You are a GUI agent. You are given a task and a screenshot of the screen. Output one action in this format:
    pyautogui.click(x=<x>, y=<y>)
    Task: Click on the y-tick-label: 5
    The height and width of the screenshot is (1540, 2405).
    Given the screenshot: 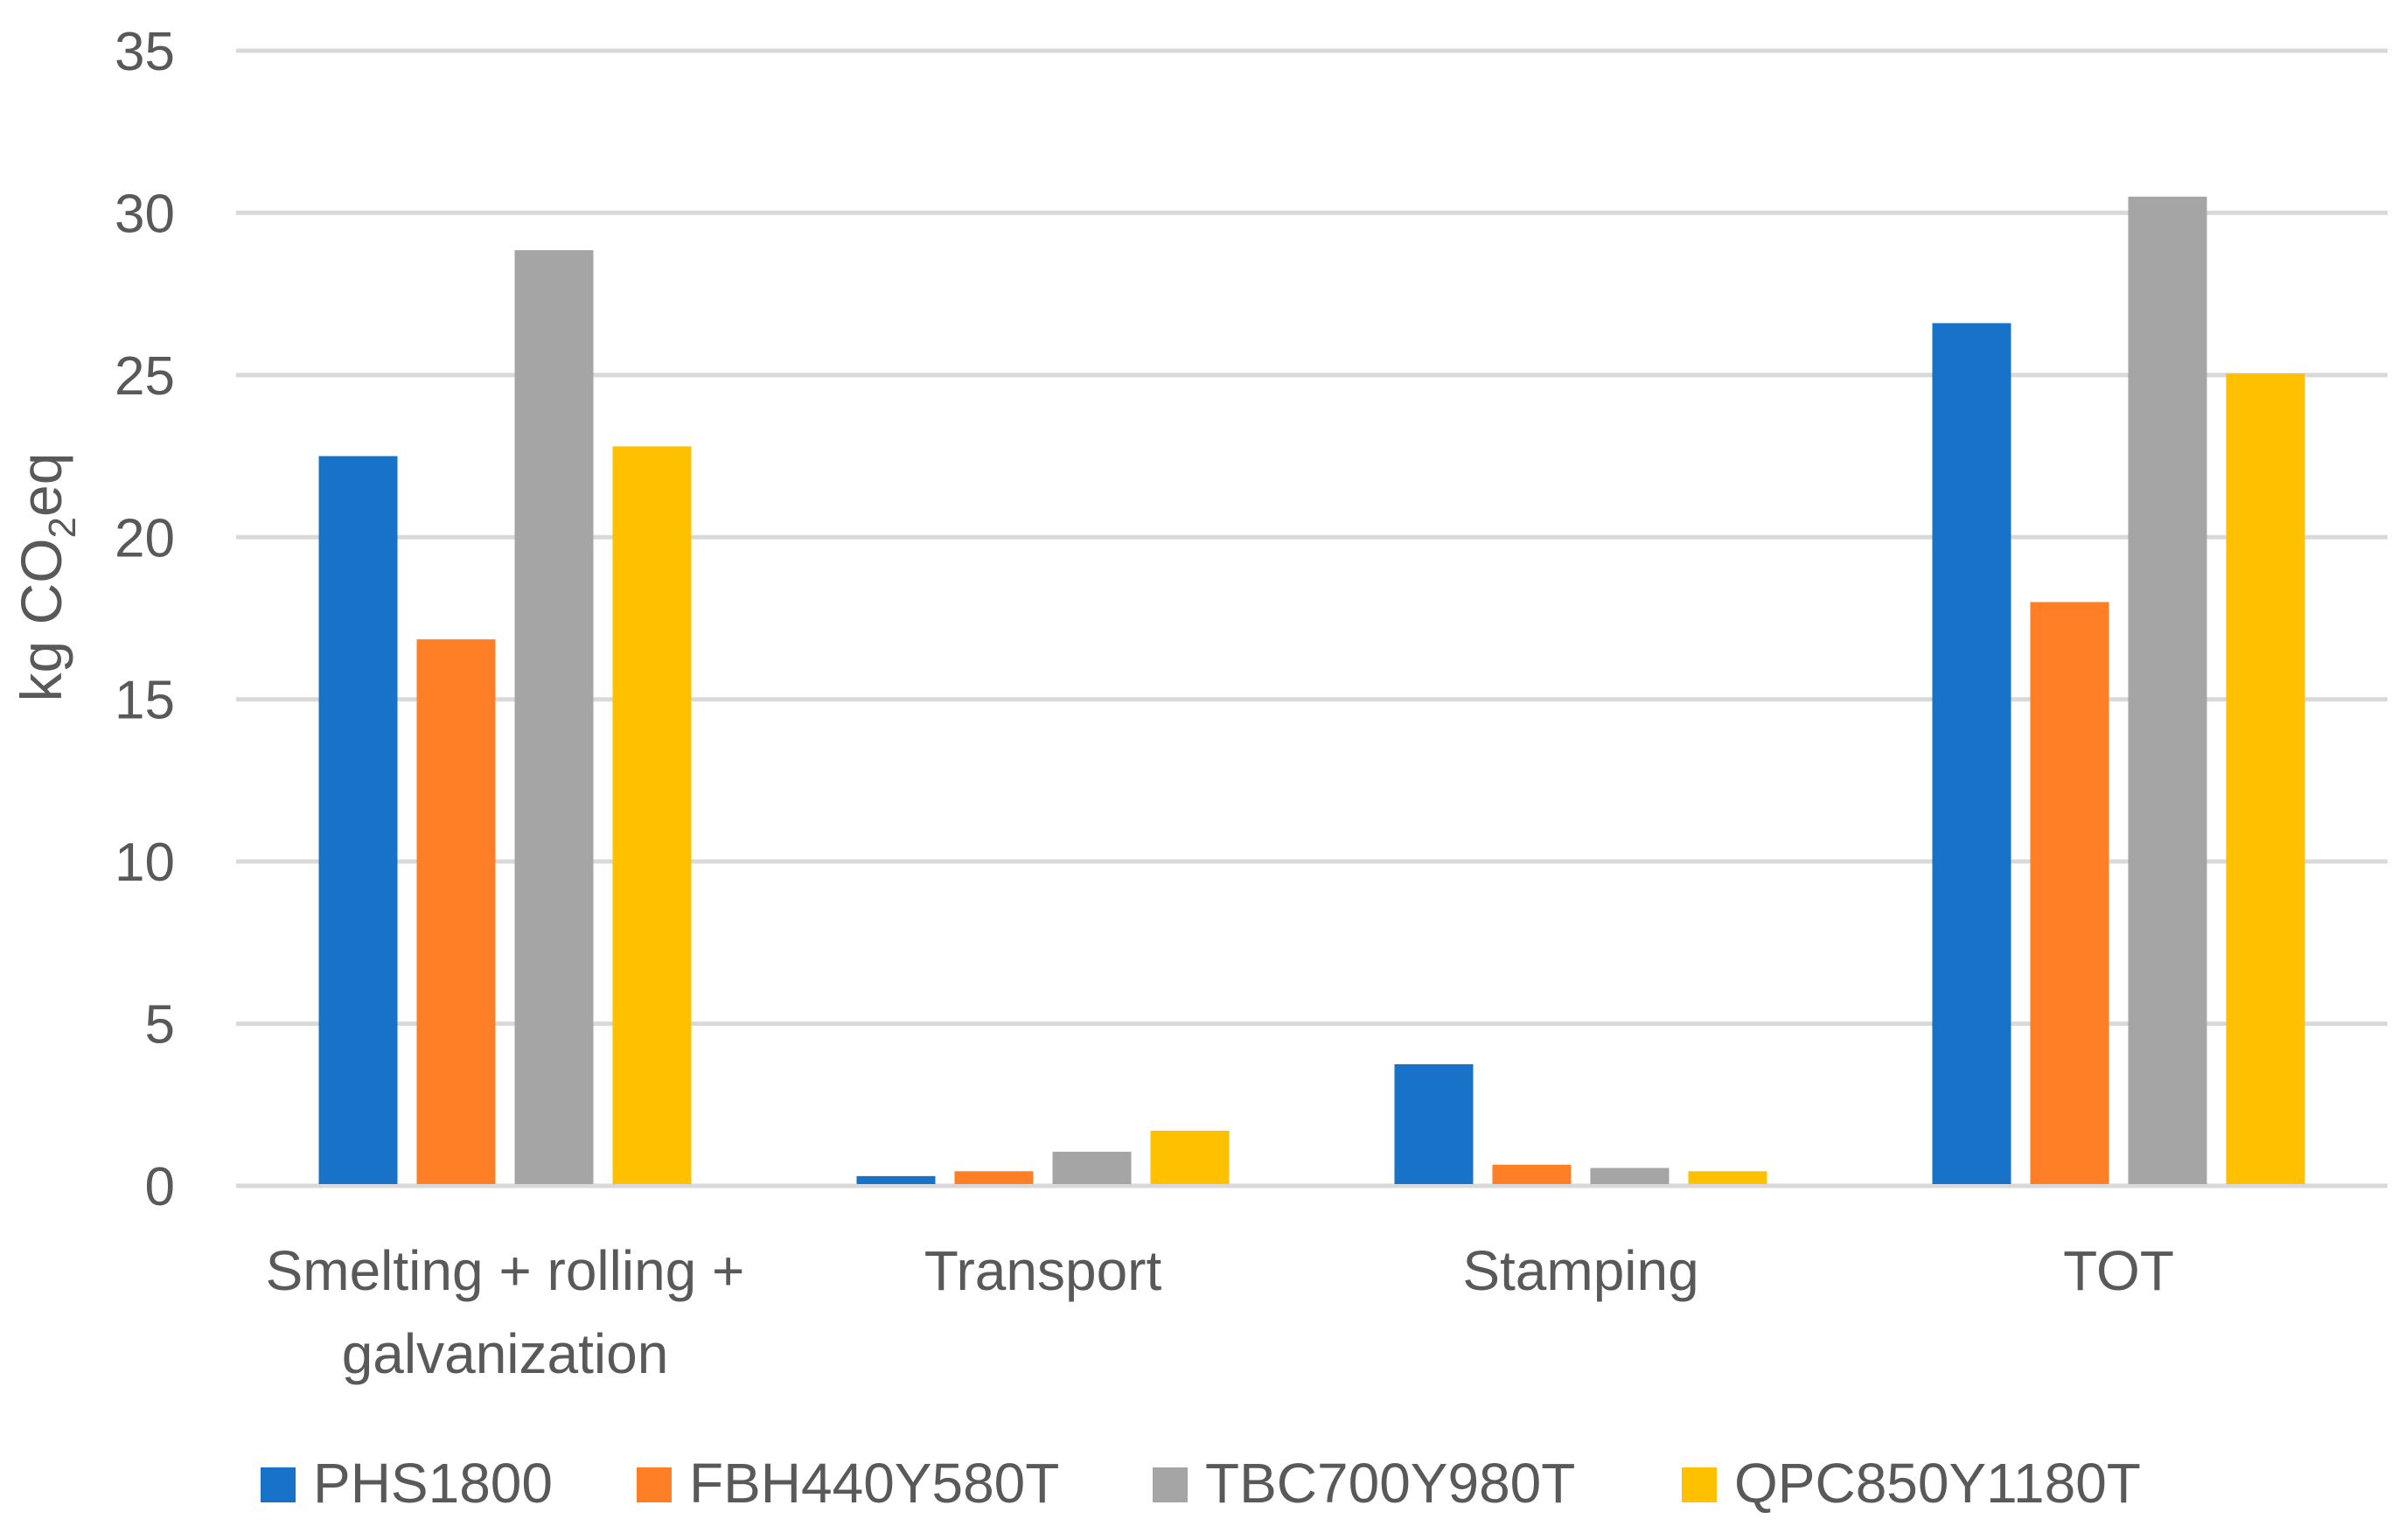 What is the action you would take?
    pyautogui.click(x=160, y=1026)
    